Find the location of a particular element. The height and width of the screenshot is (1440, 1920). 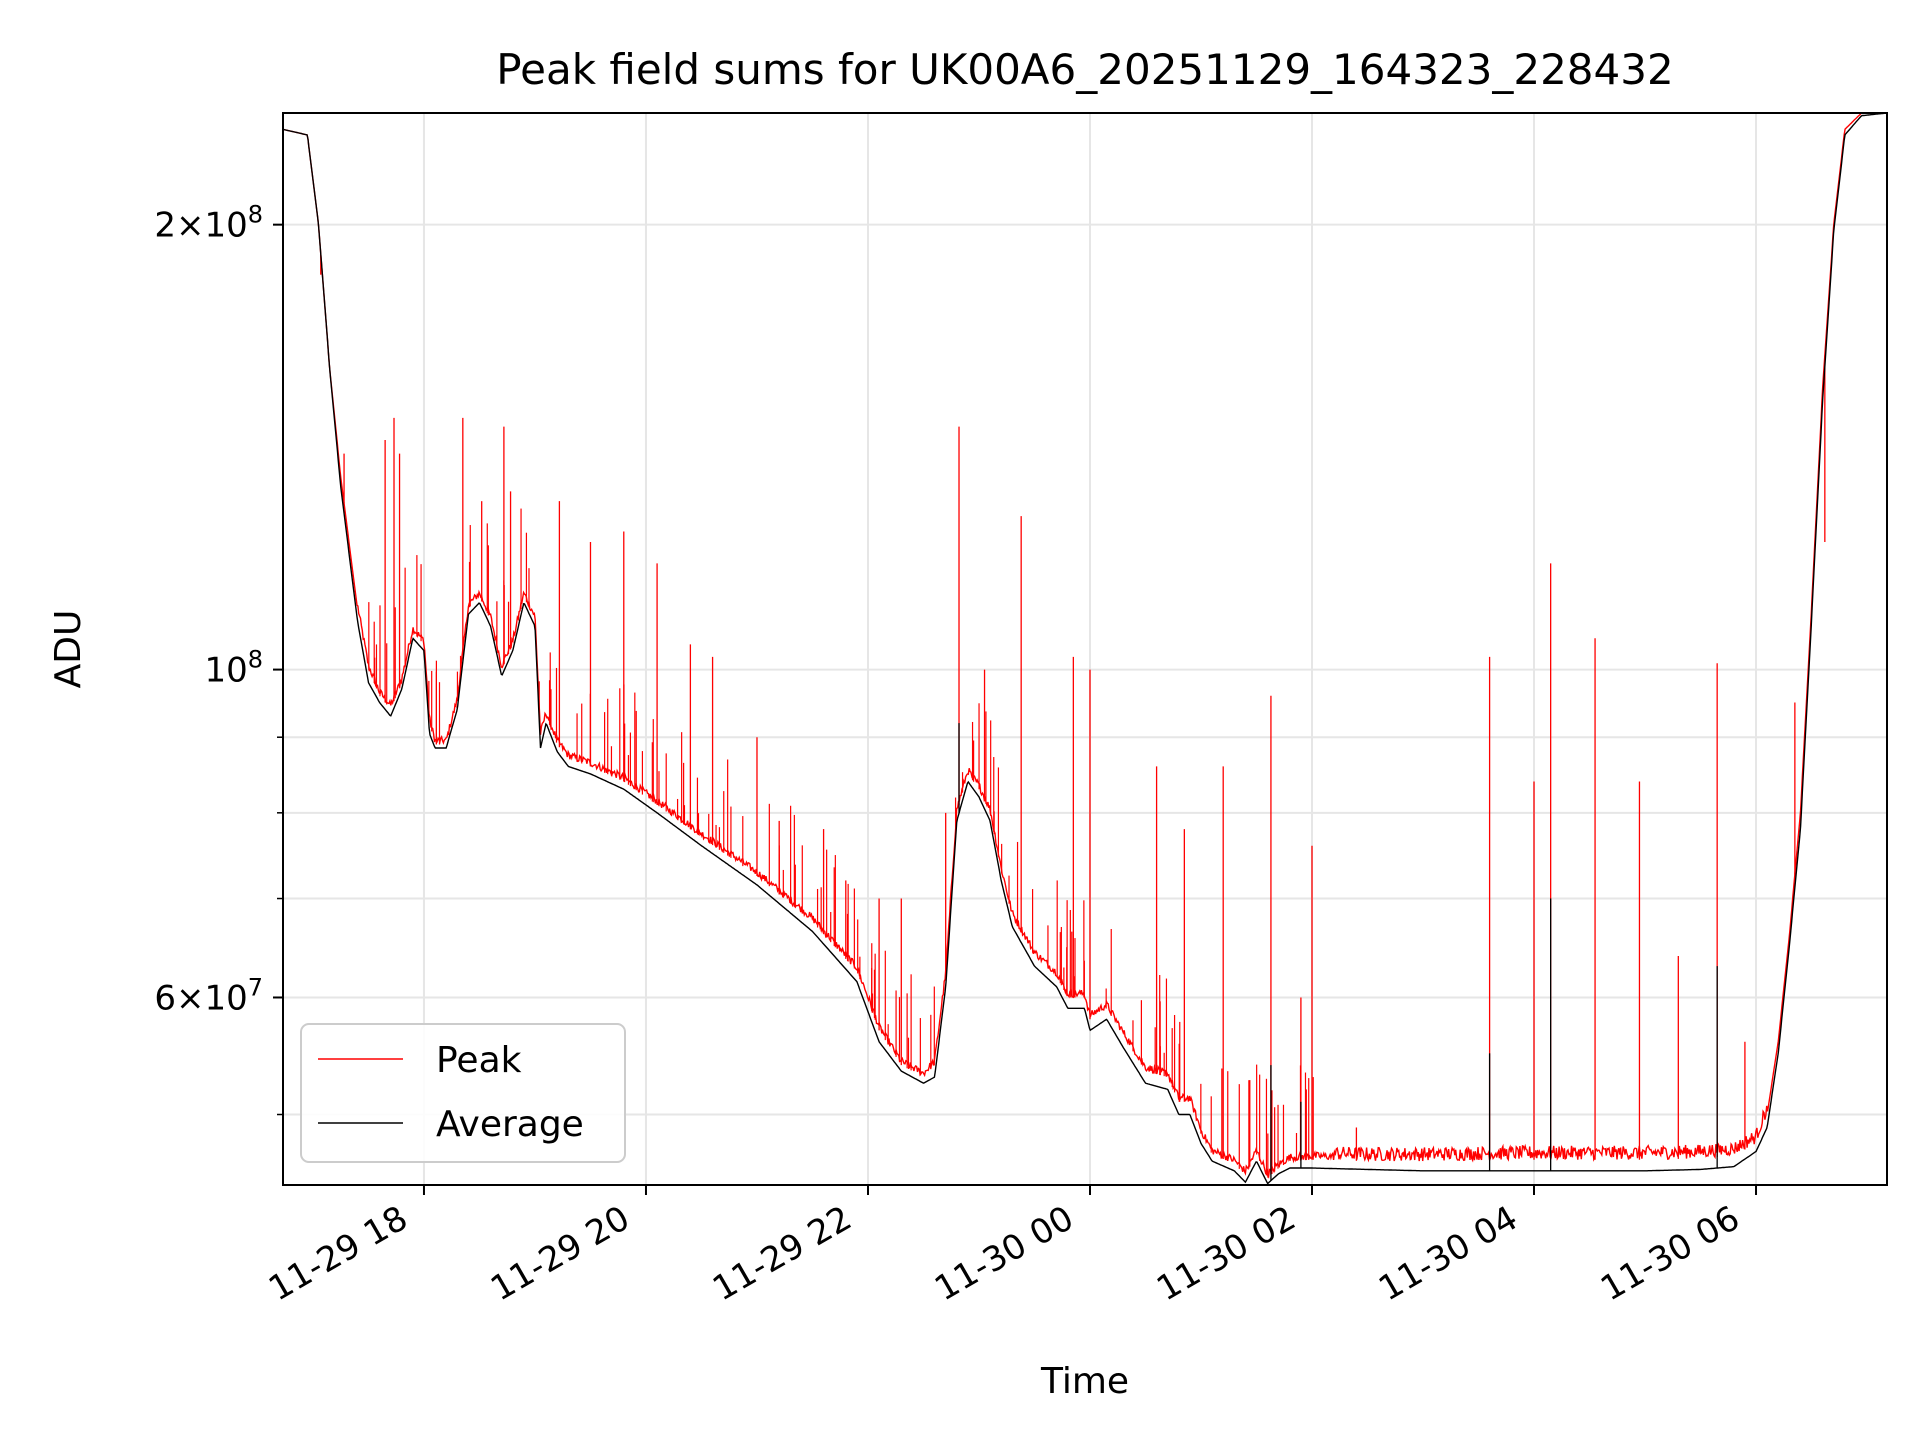

y-tick-label: 108 is located at coordinates (233, 668).